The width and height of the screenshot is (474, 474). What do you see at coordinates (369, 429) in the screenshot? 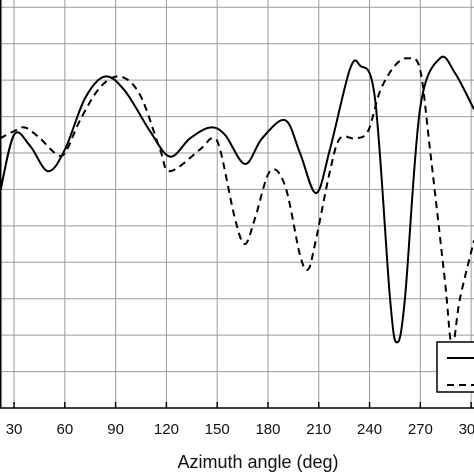
I see `x-tick-label: 240` at bounding box center [369, 429].